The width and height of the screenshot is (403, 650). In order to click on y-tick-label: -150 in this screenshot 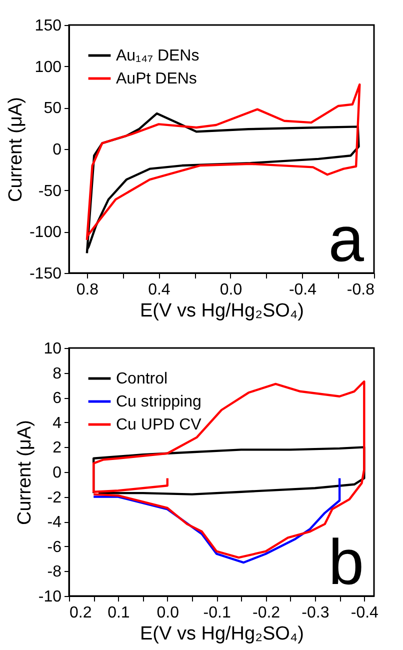, I will do `click(45, 274)`.